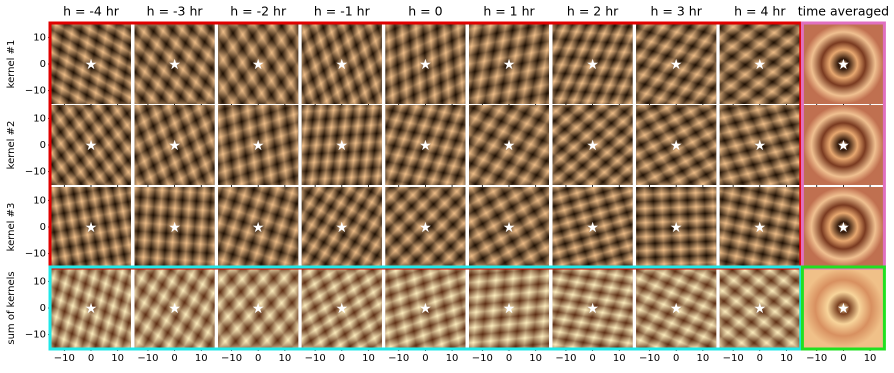 This screenshot has width=894, height=373. Describe the element at coordinates (11, 145) in the screenshot. I see `row-label: kernel #2` at that location.